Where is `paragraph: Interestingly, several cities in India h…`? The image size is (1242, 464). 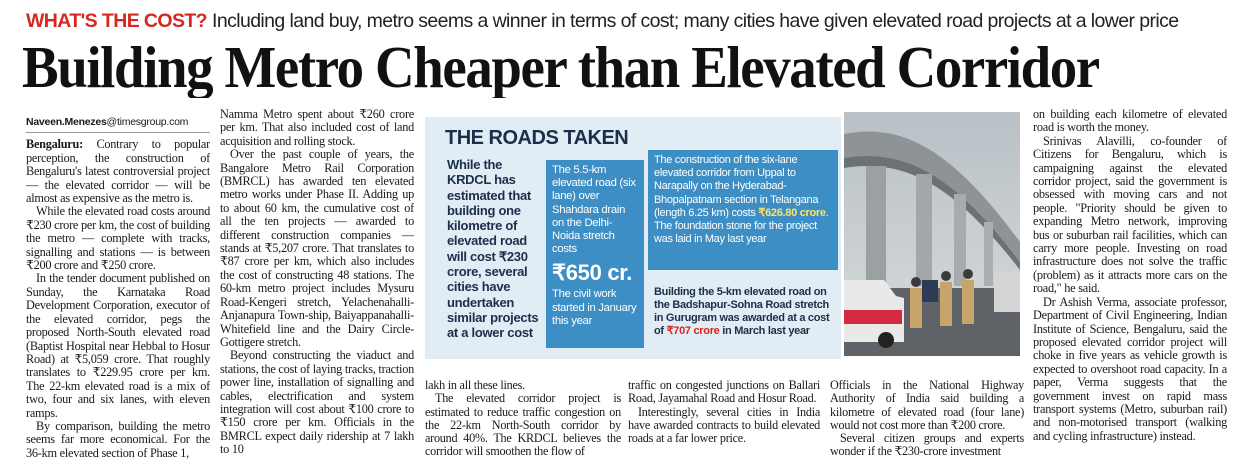
paragraph: Interestingly, several cities in India h… is located at coordinates (724, 425).